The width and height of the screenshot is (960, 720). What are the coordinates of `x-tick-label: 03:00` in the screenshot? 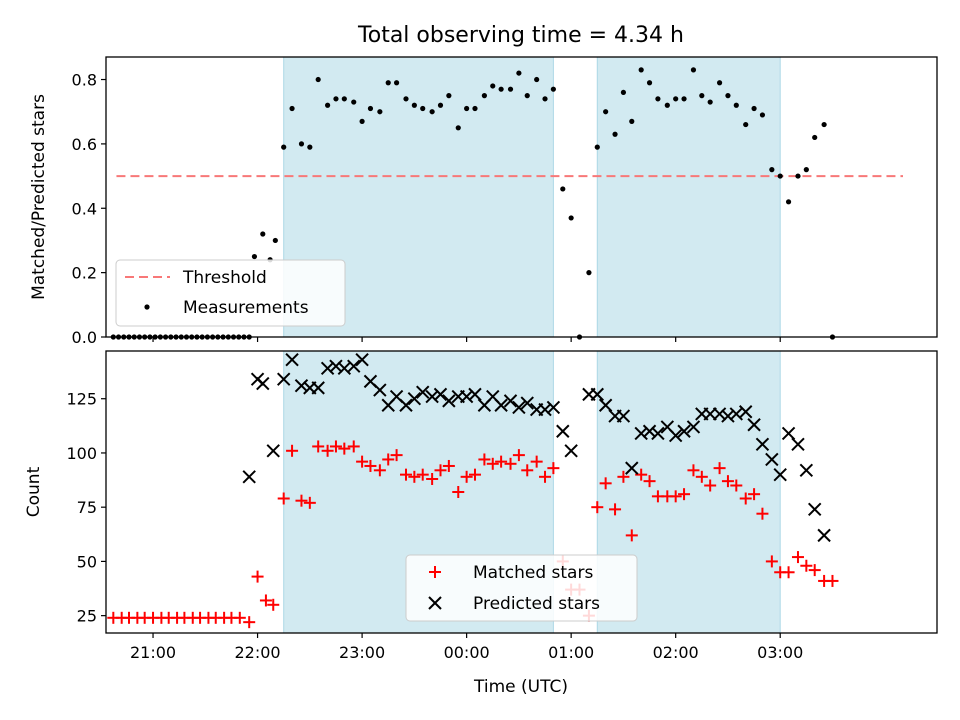 It's located at (780, 652).